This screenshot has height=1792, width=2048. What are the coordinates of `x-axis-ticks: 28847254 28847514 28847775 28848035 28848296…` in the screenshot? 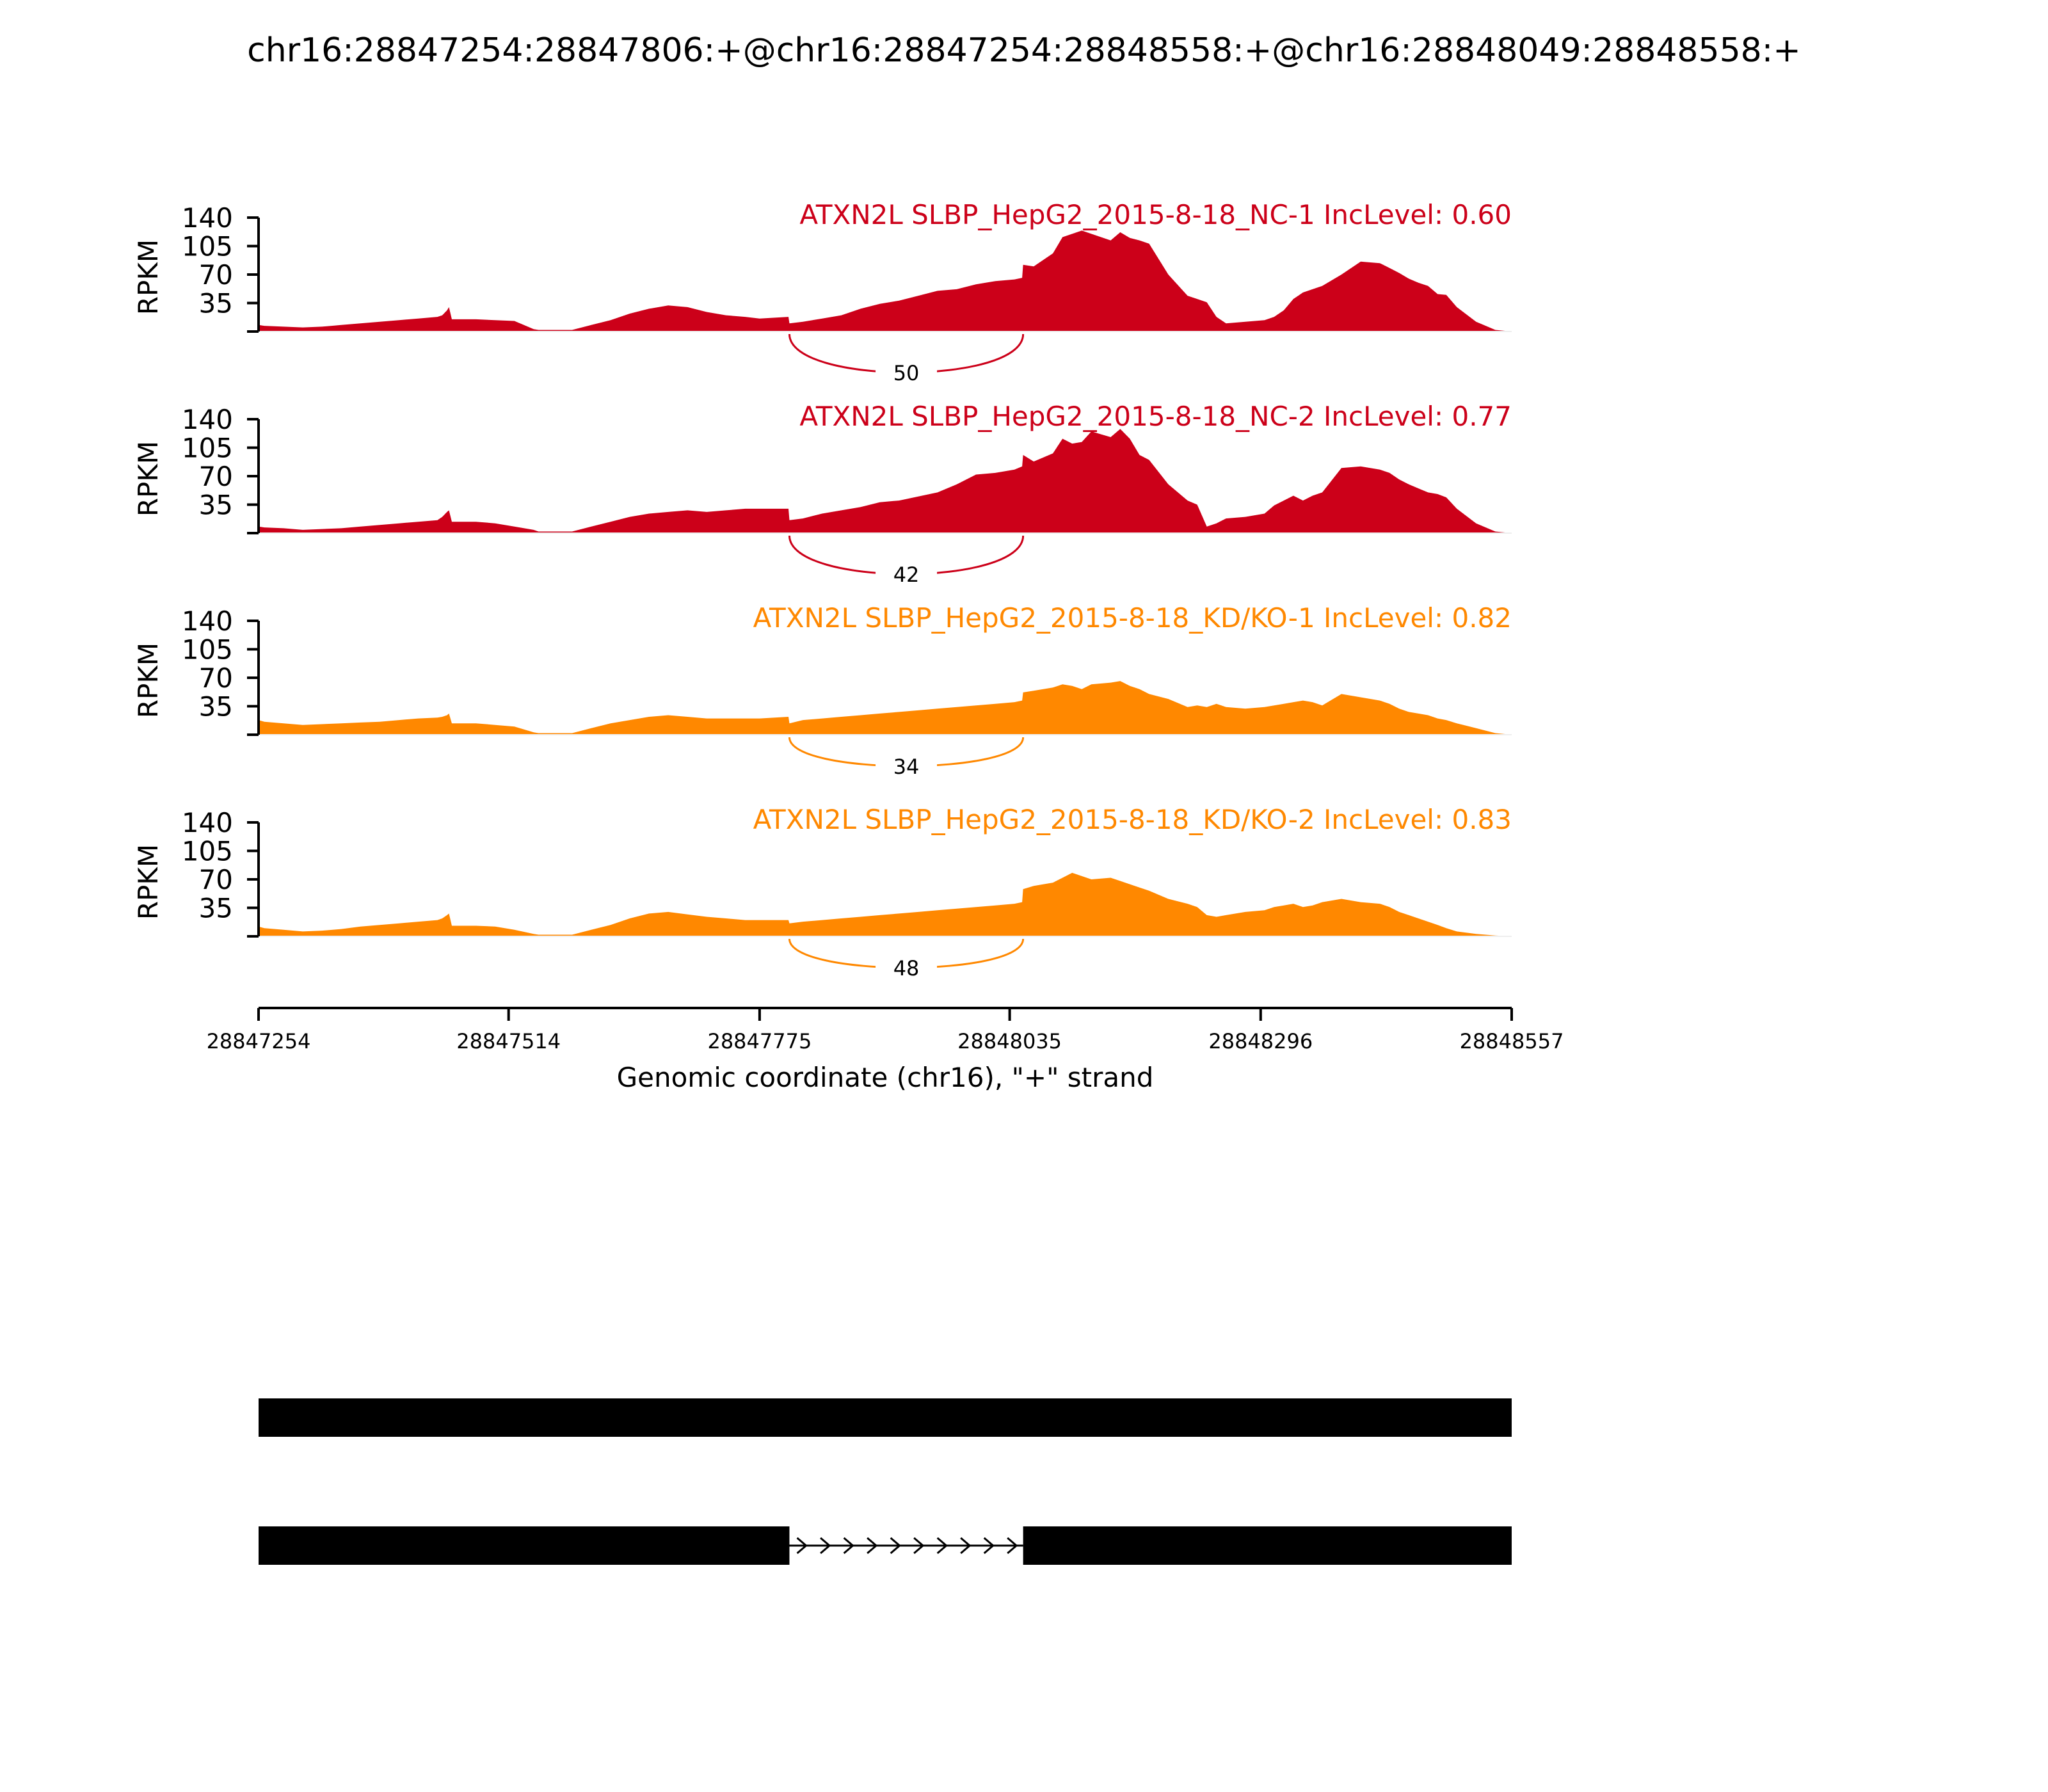 It's located at (885, 1030).